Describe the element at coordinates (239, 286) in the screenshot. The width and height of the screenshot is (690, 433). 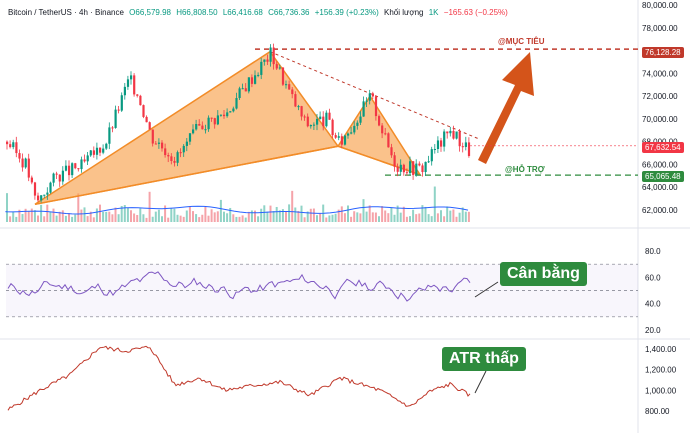
I see `rsi-line` at that location.